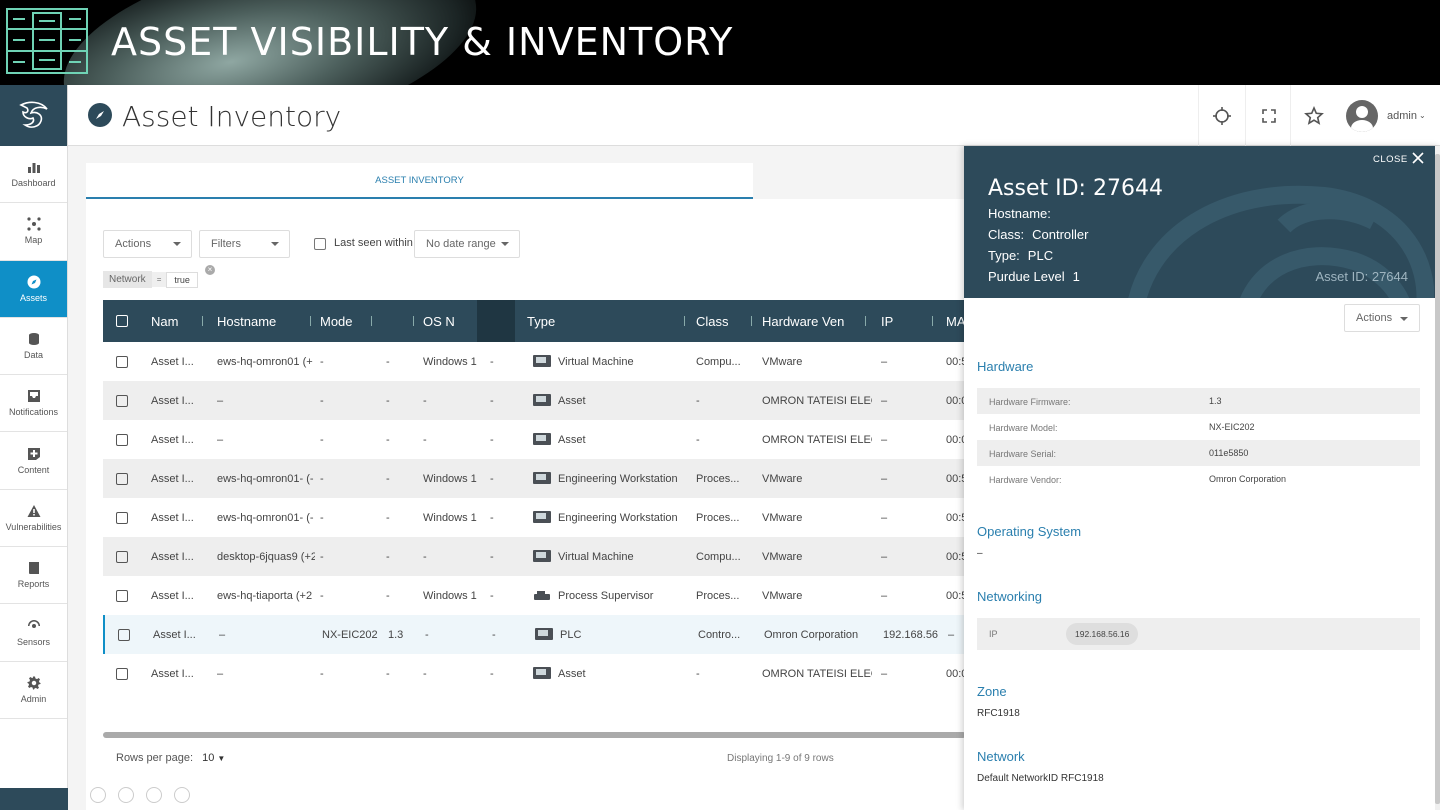  I want to click on last-seen-checkbox, so click(320, 244).